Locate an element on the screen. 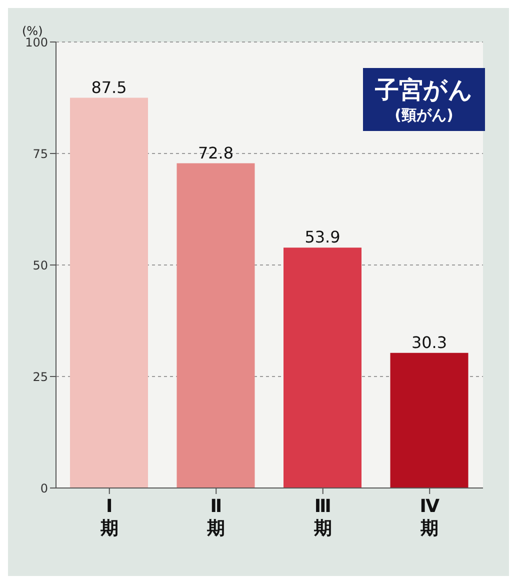 This screenshot has height=584, width=517. title-box: 子宮がん (頸がん) is located at coordinates (424, 99).